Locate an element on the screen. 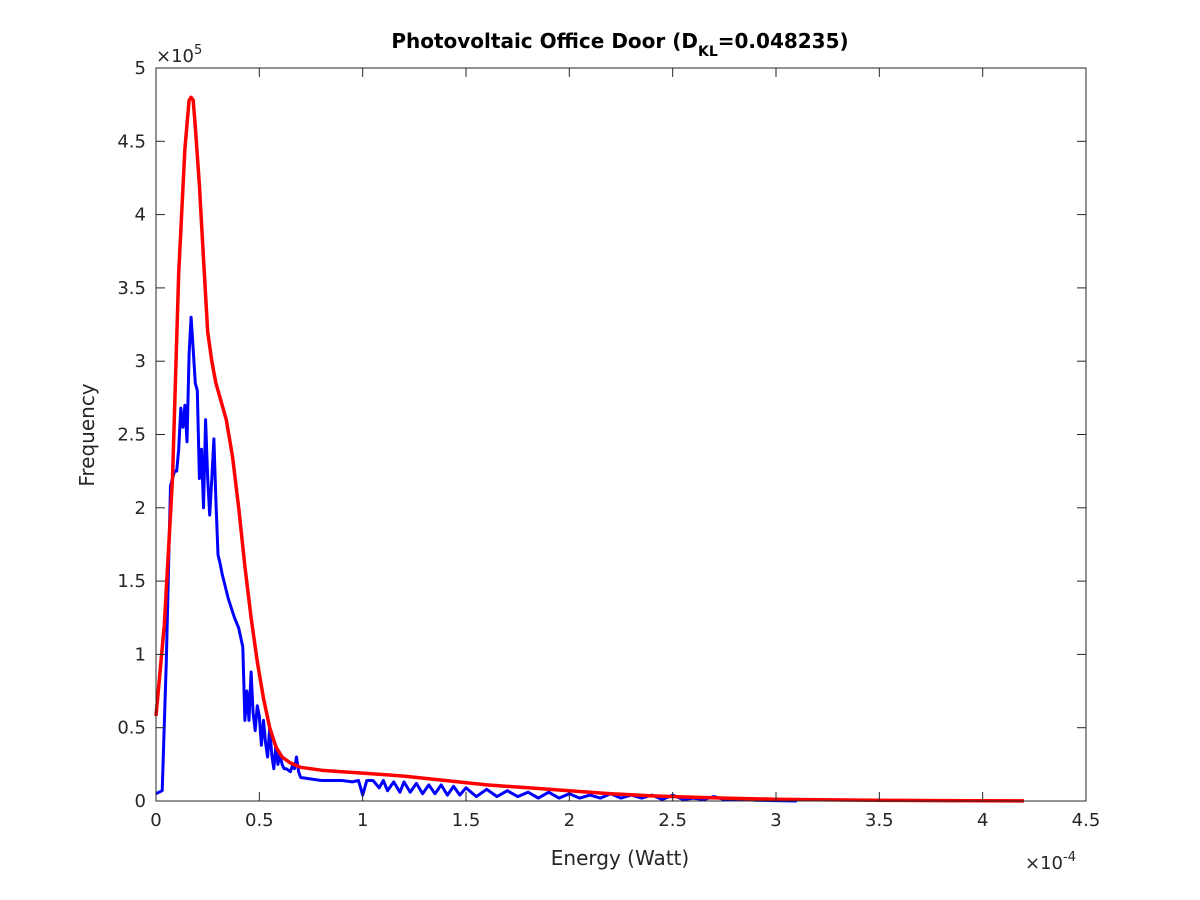  x-tick-label: 0 is located at coordinates (155, 820).